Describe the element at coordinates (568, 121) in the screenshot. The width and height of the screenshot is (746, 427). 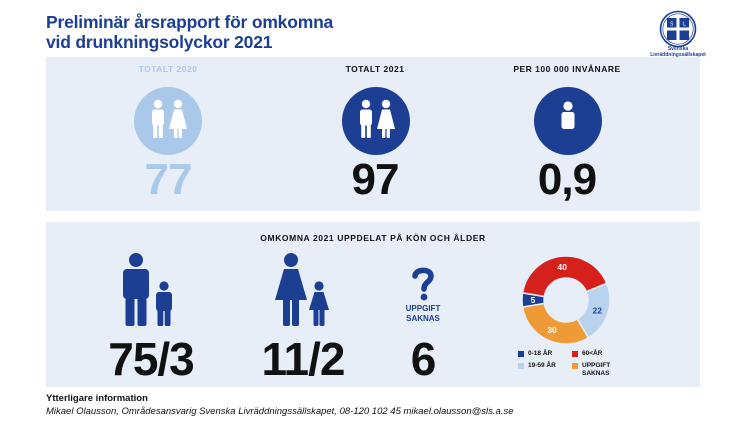
I see `person-icon` at that location.